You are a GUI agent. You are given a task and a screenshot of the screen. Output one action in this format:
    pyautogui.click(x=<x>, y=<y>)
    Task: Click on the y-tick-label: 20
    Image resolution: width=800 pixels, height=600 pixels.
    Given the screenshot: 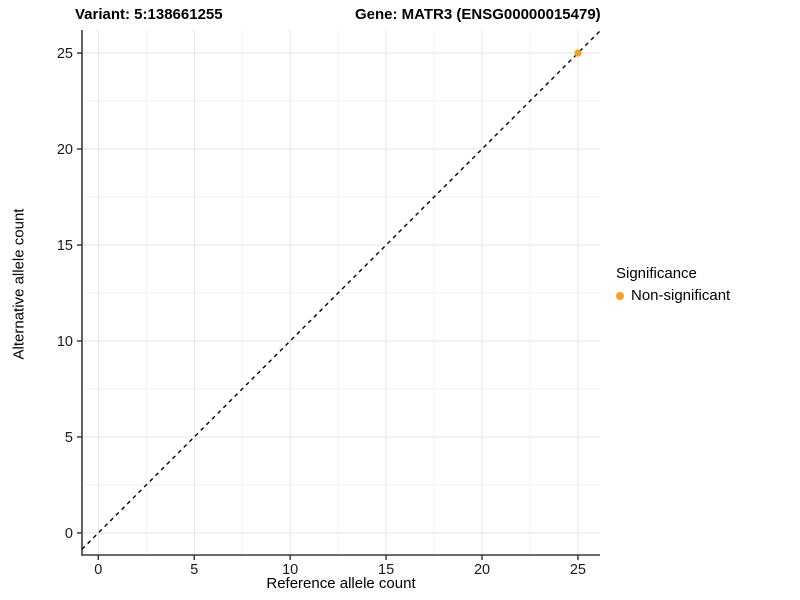 What is the action you would take?
    pyautogui.click(x=65, y=150)
    